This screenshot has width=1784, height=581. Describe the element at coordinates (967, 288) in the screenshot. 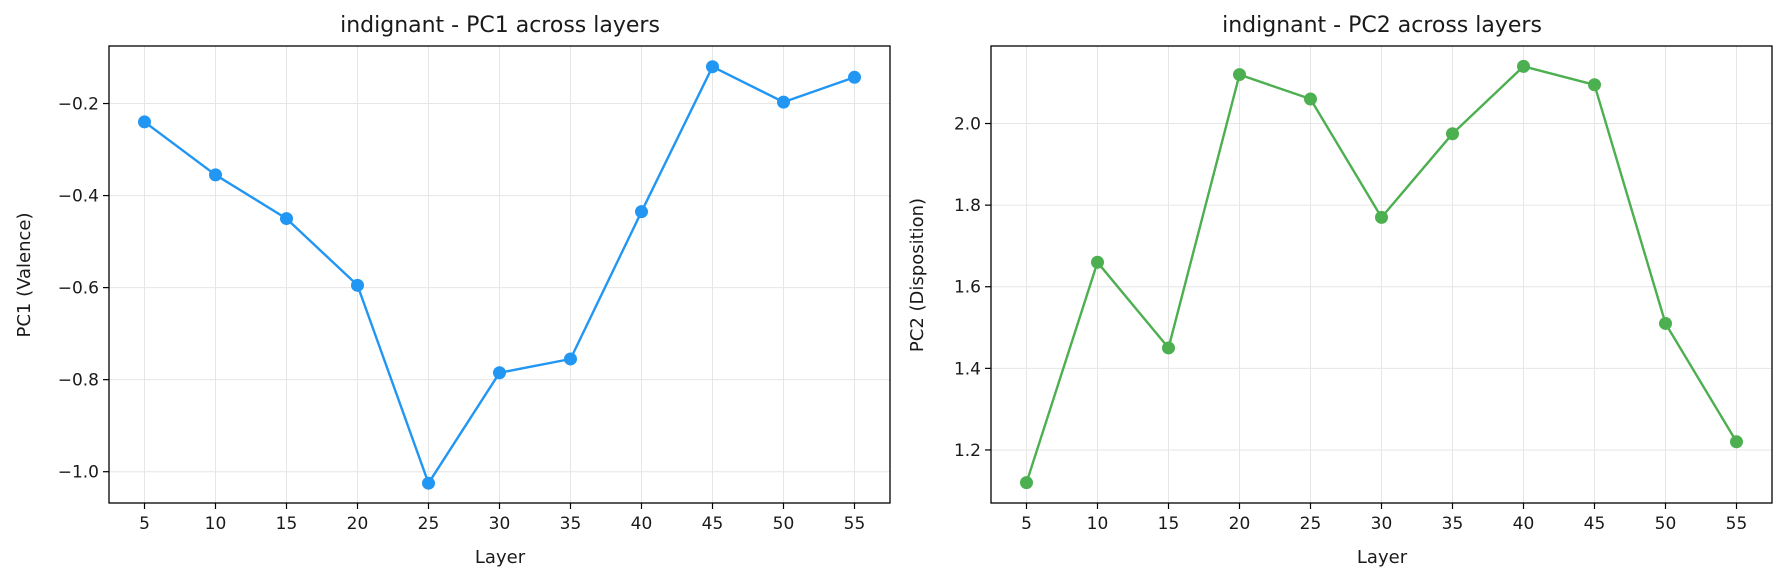

I see `y-tick-label: 1.6` at that location.